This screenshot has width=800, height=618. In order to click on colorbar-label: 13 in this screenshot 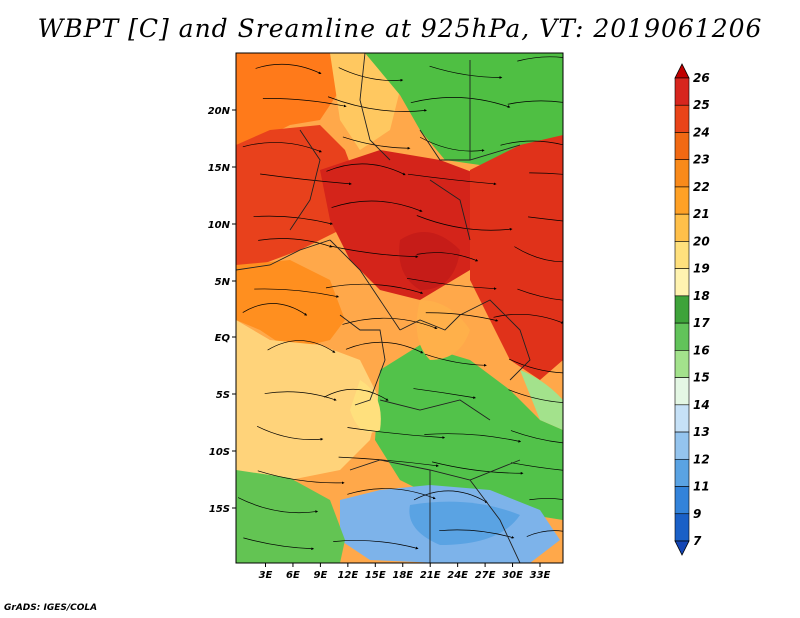, I will do `click(701, 432)`.